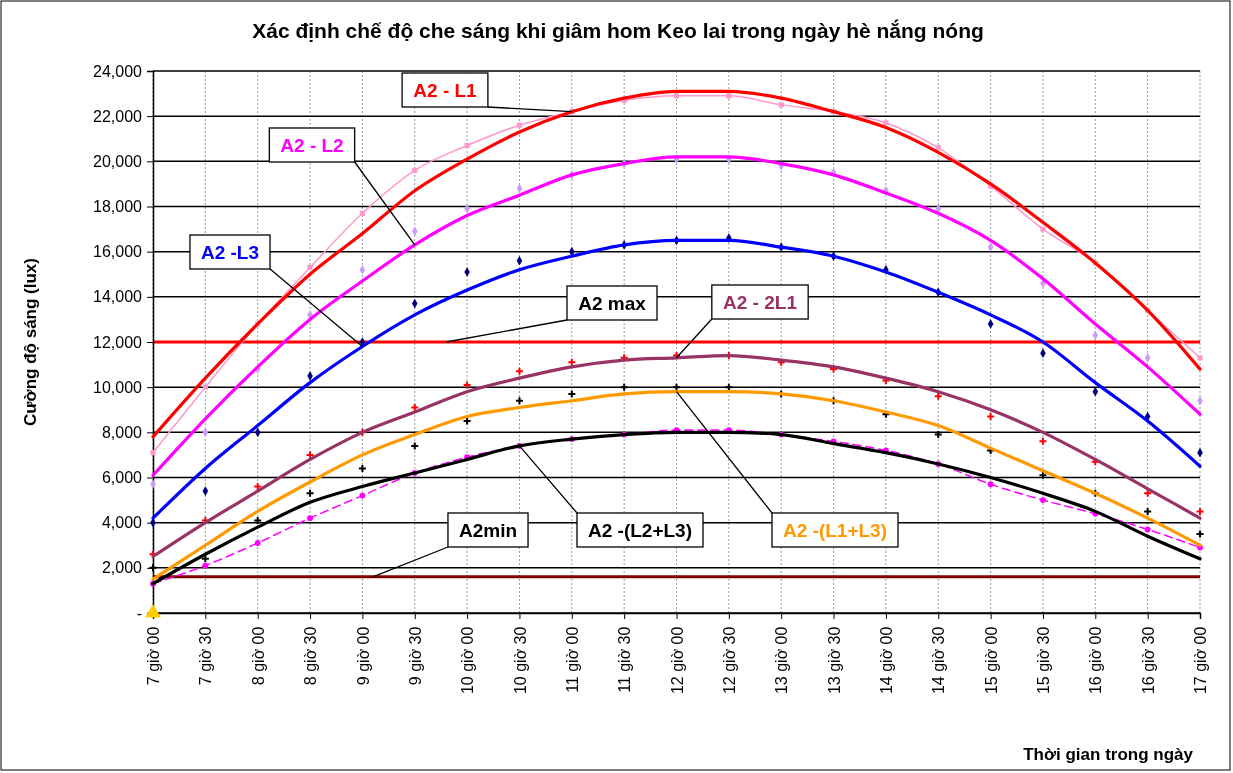  I want to click on text: A2 -(L1+L3), so click(835, 530).